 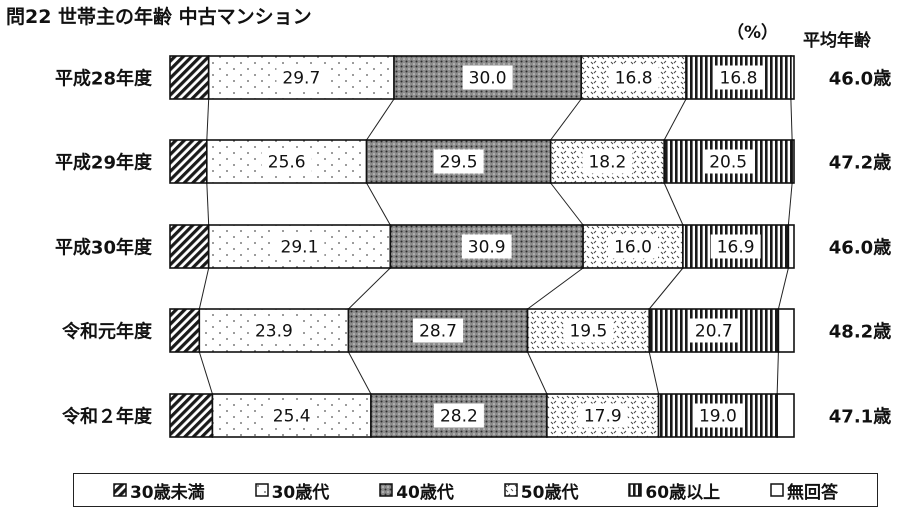 I want to click on legend-item: 40歳代, so click(x=416, y=490).